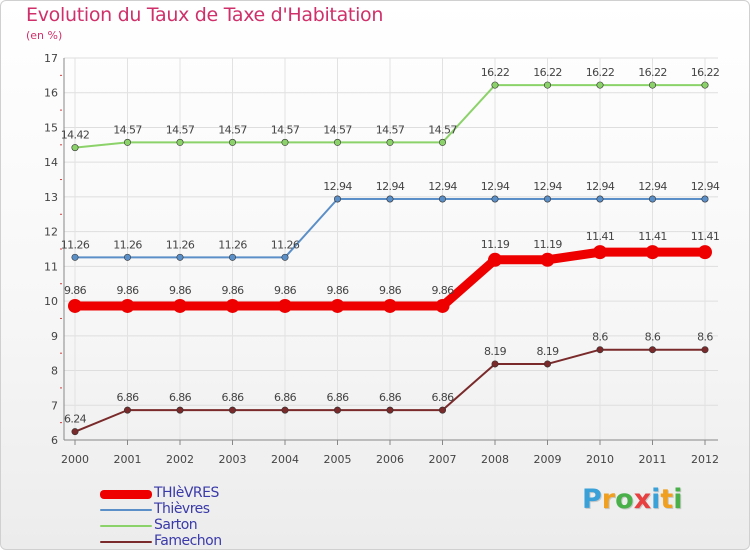 The width and height of the screenshot is (750, 550). What do you see at coordinates (54, 405) in the screenshot?
I see `y-tick-label: 7` at bounding box center [54, 405].